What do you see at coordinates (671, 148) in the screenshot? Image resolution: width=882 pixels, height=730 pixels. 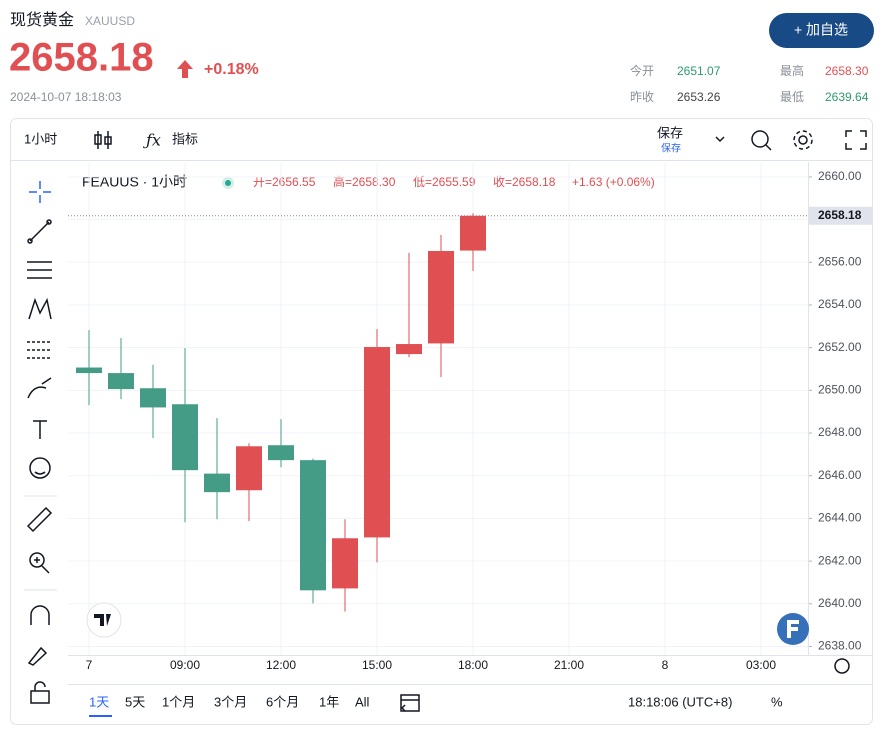 I see `save-sub: 保存` at bounding box center [671, 148].